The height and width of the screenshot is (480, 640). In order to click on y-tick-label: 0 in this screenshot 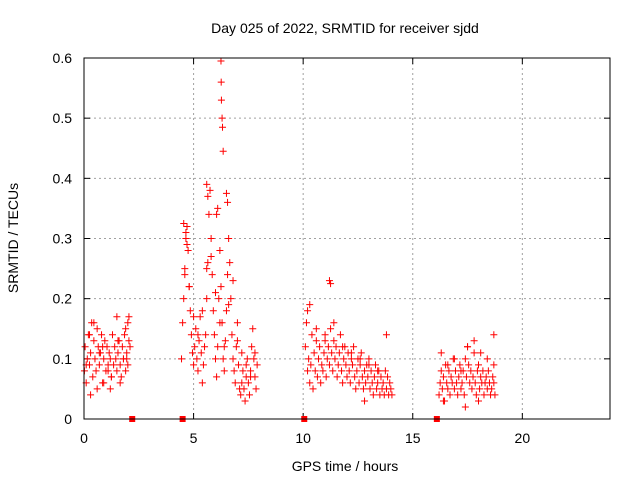, I will do `click(68, 419)`.